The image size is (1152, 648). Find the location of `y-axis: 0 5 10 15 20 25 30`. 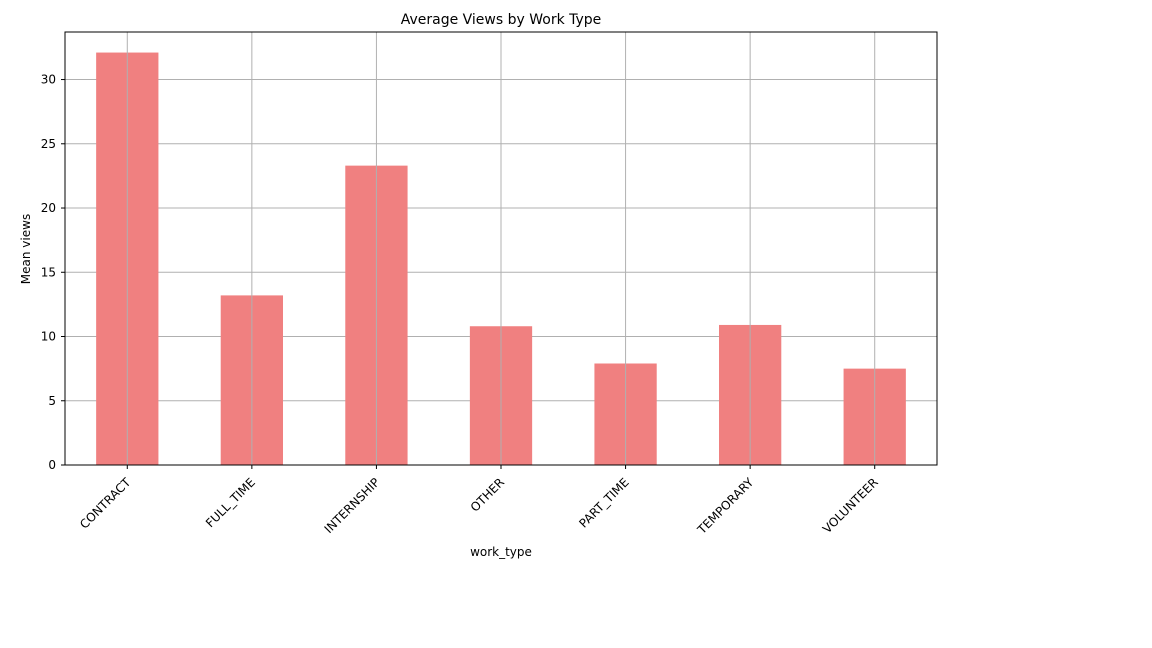

y-axis: 0 5 10 15 20 25 30 is located at coordinates (53, 272).